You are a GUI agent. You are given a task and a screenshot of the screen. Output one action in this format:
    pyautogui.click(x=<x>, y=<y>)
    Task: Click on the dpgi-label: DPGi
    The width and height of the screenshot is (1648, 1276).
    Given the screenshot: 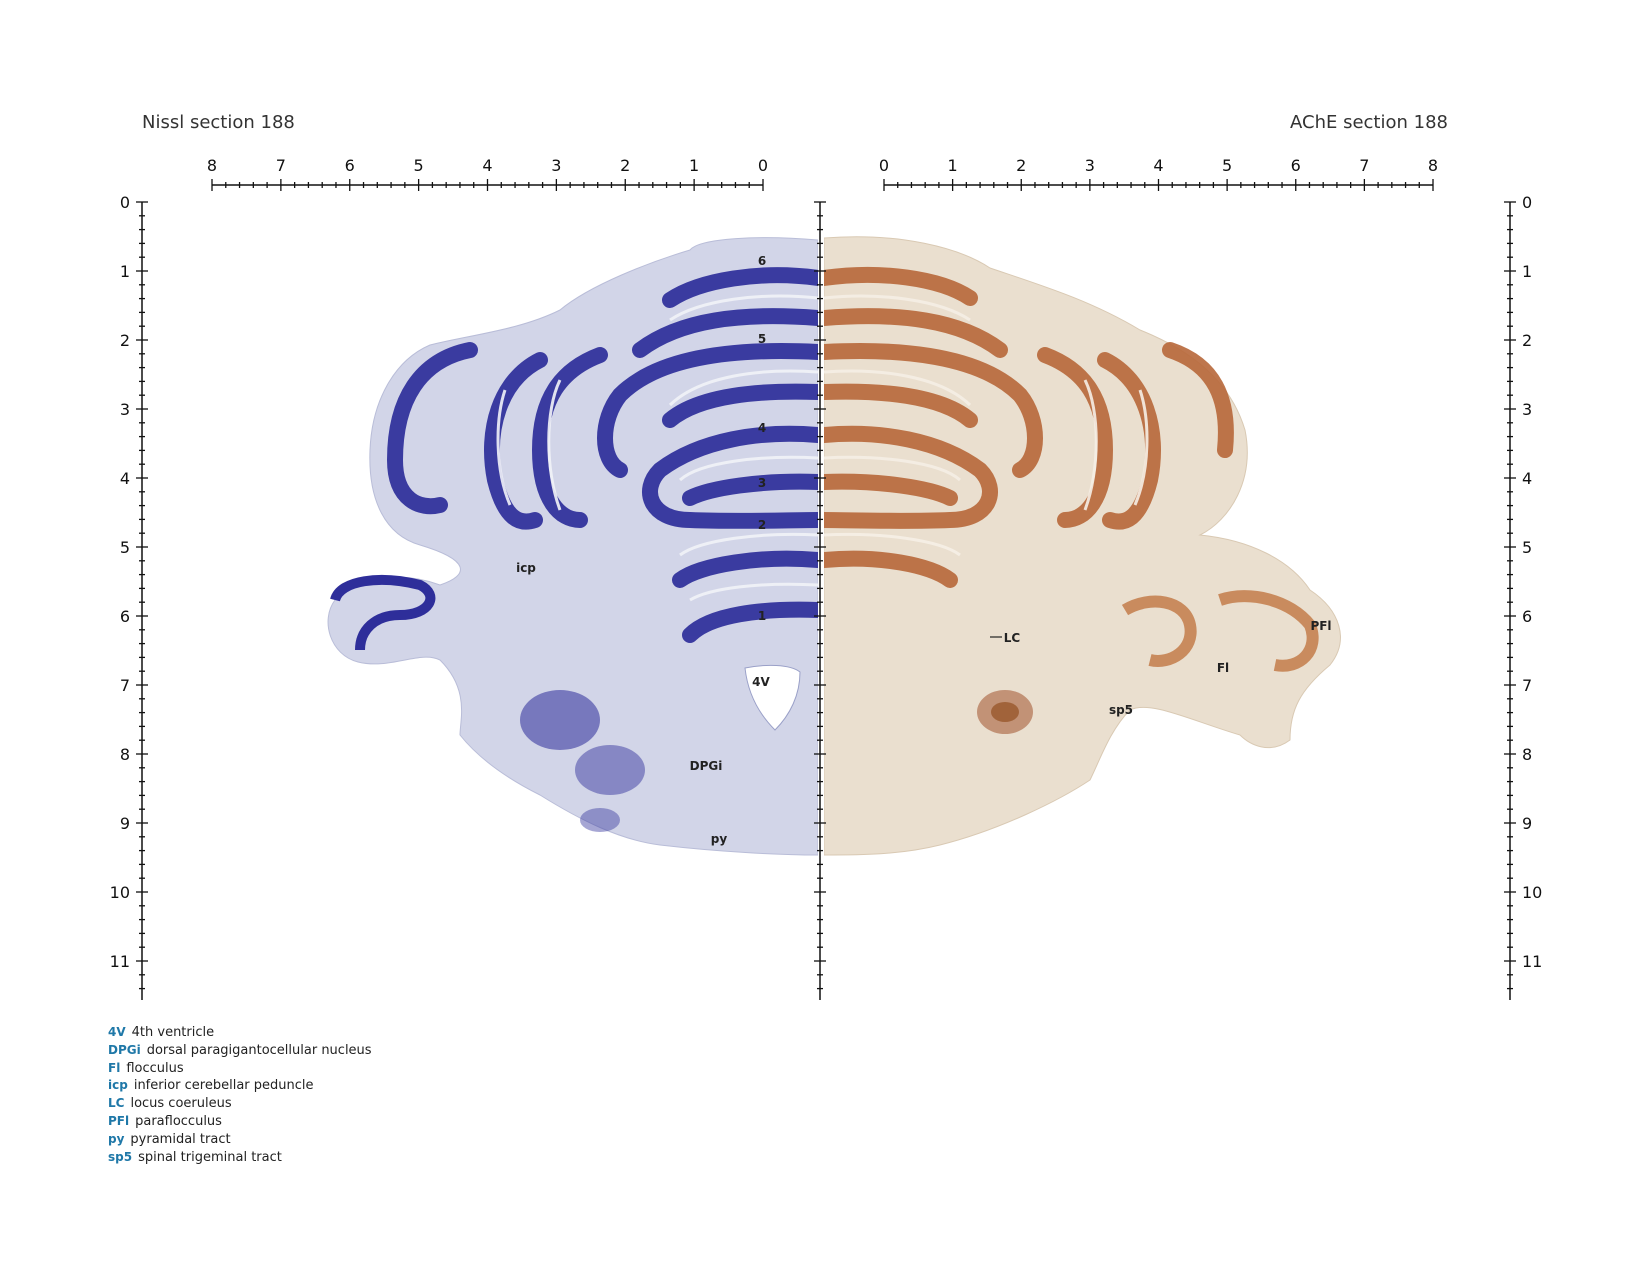 What is the action you would take?
    pyautogui.click(x=706, y=766)
    